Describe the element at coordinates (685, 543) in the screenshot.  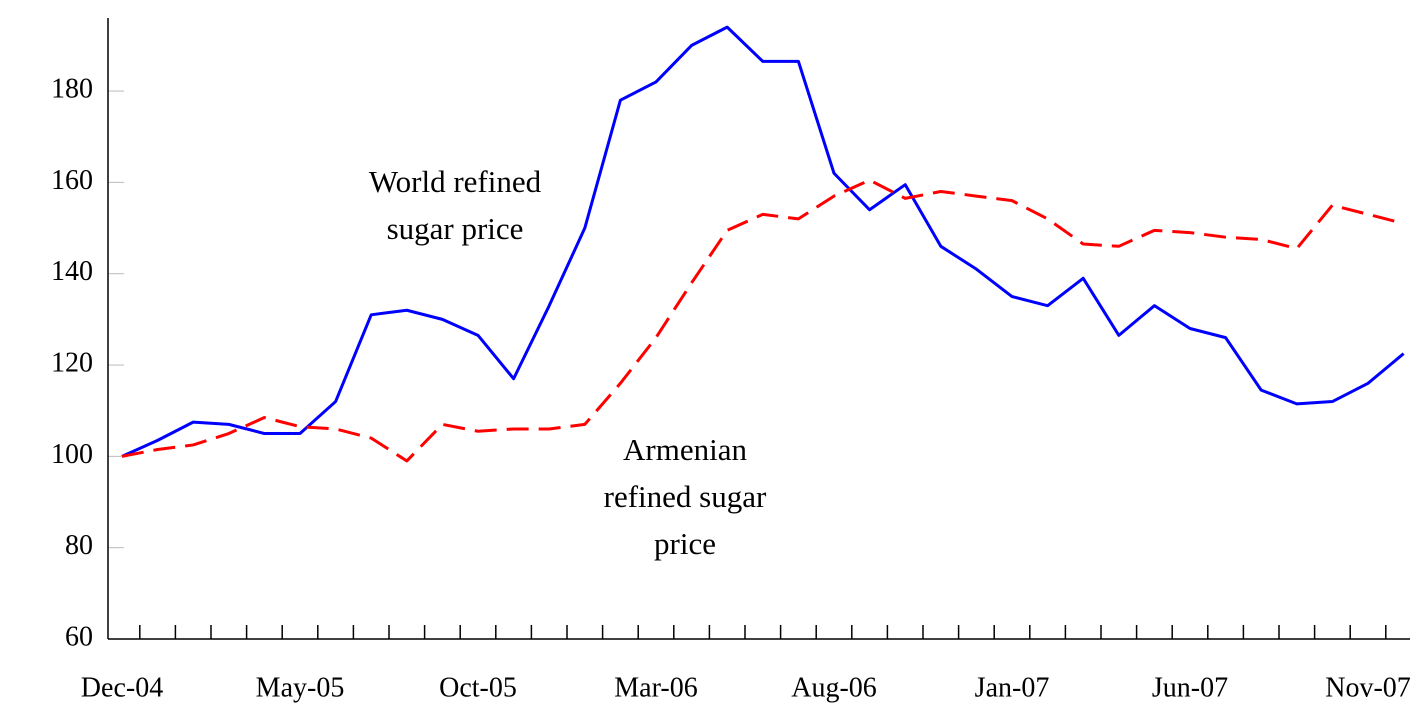
I see `annotation: price` at that location.